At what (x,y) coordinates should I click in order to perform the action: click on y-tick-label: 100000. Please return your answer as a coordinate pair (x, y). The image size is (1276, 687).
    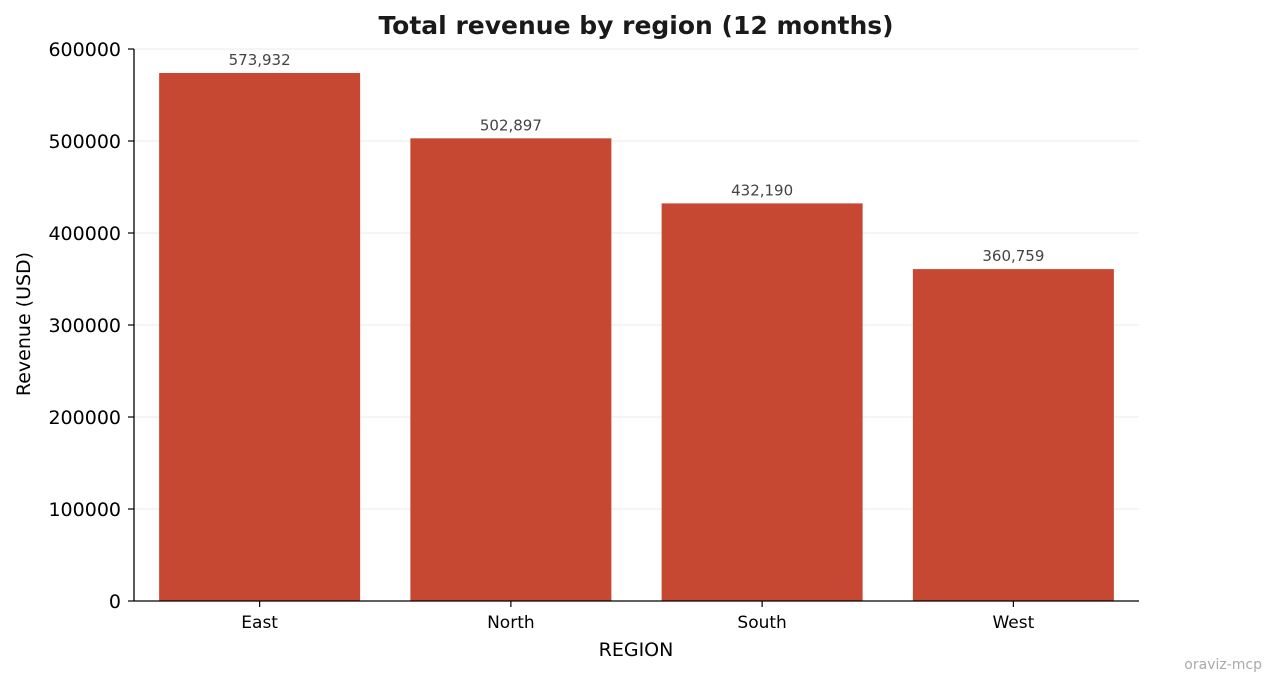
    Looking at the image, I should click on (84, 510).